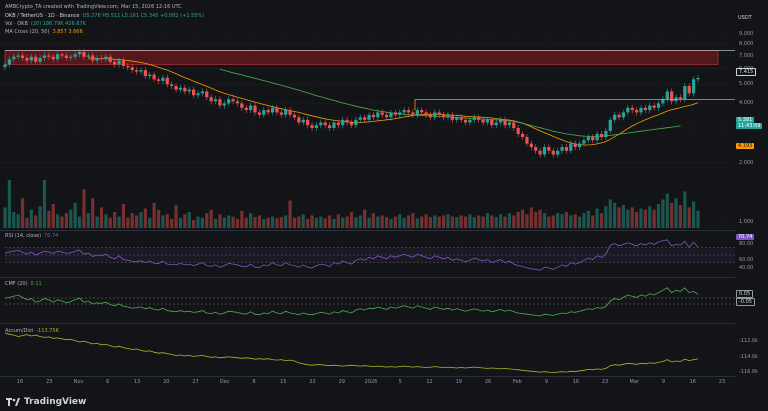 The width and height of the screenshot is (768, 411). Describe the element at coordinates (429, 382) in the screenshot. I see `date-tick: 12` at that location.